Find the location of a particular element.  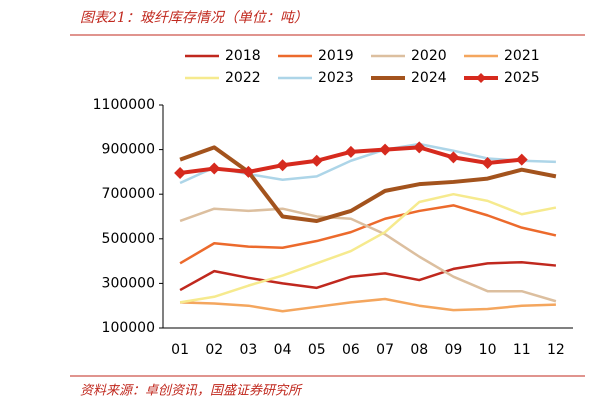

legend-label: 2025 is located at coordinates (522, 78).